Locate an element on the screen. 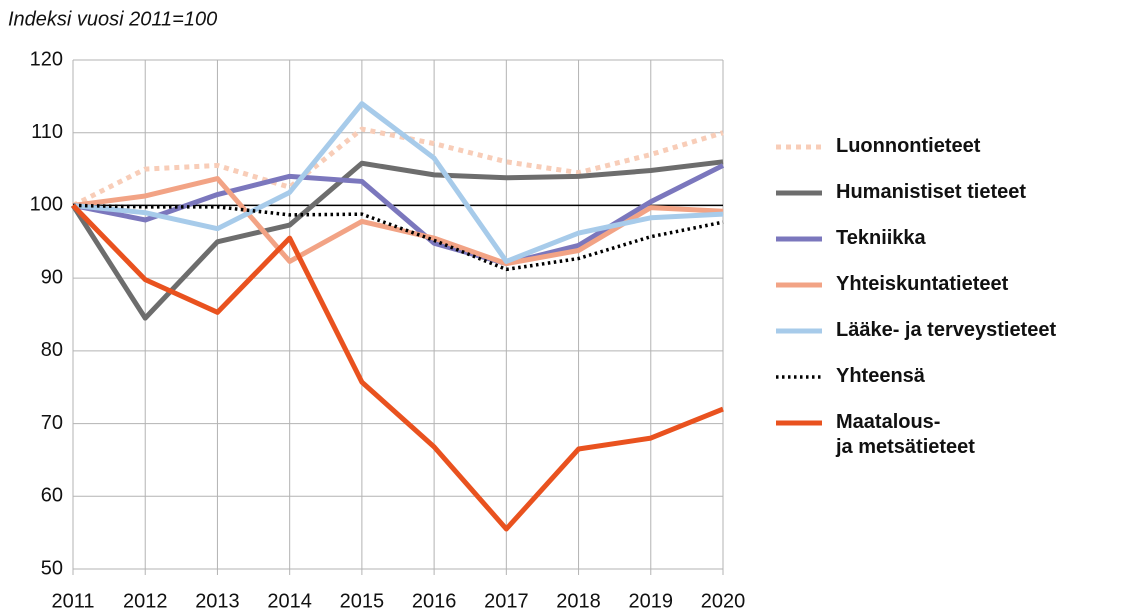 The width and height of the screenshot is (1125, 613). legend-label: Yhteensä is located at coordinates (881, 376).